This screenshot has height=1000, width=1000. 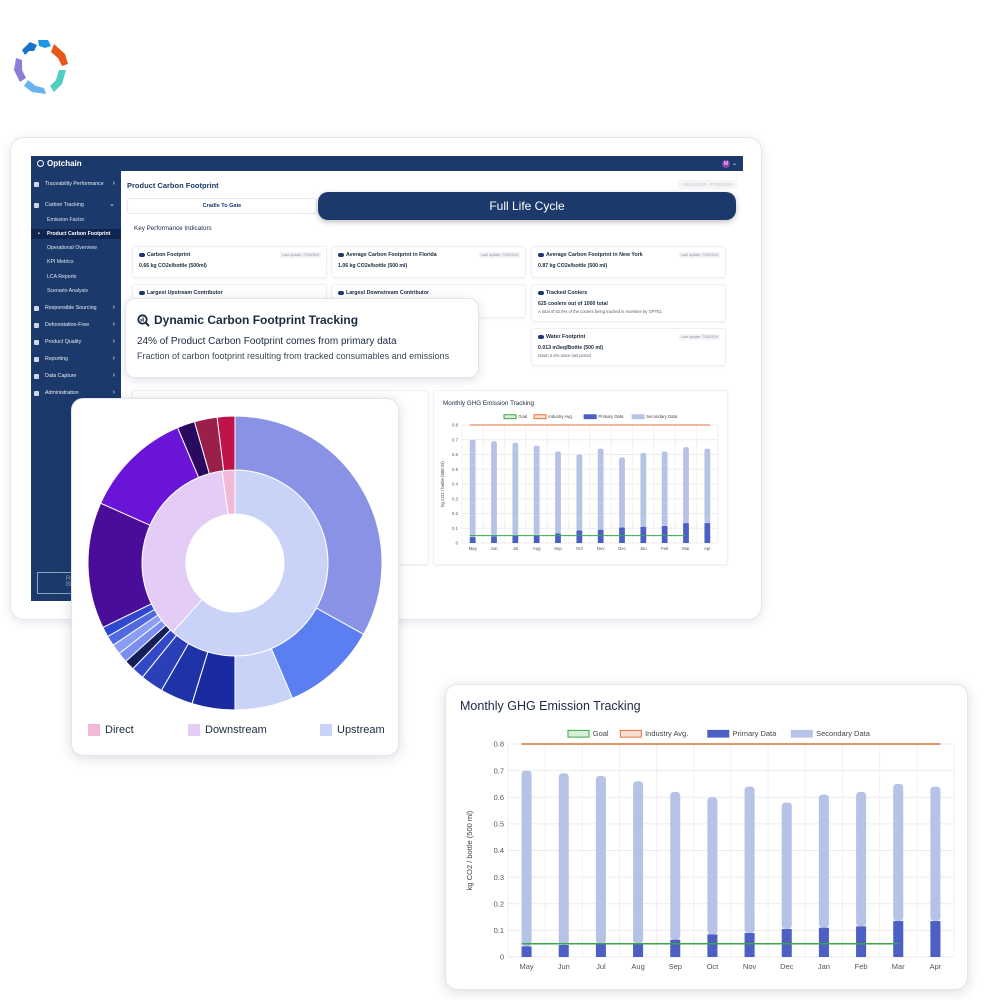 What do you see at coordinates (76, 234) in the screenshot?
I see `sidebar-subitem-product-carbon-footprint: Product Carbon Footprint` at bounding box center [76, 234].